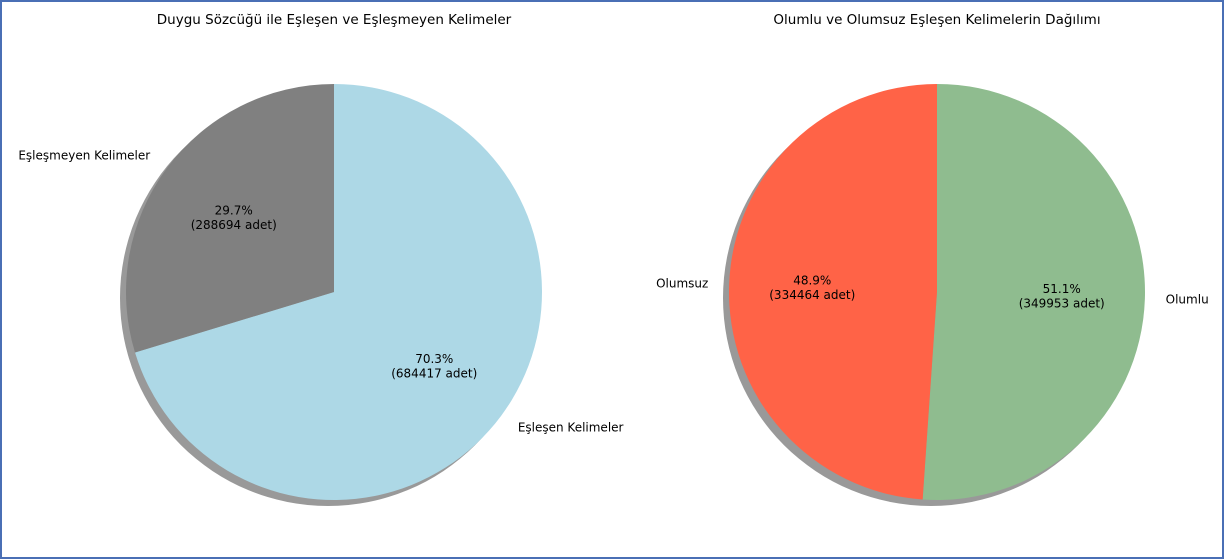 The width and height of the screenshot is (1224, 559). What do you see at coordinates (1187, 299) in the screenshot?
I see `slice-label: Olumlu` at bounding box center [1187, 299].